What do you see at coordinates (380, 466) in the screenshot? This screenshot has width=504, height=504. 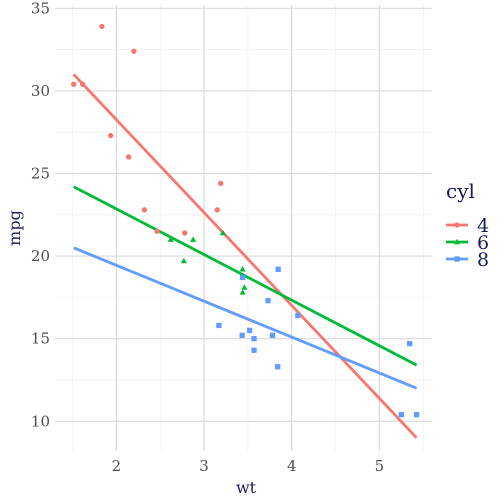 I see `x-tick-label: 5` at bounding box center [380, 466].